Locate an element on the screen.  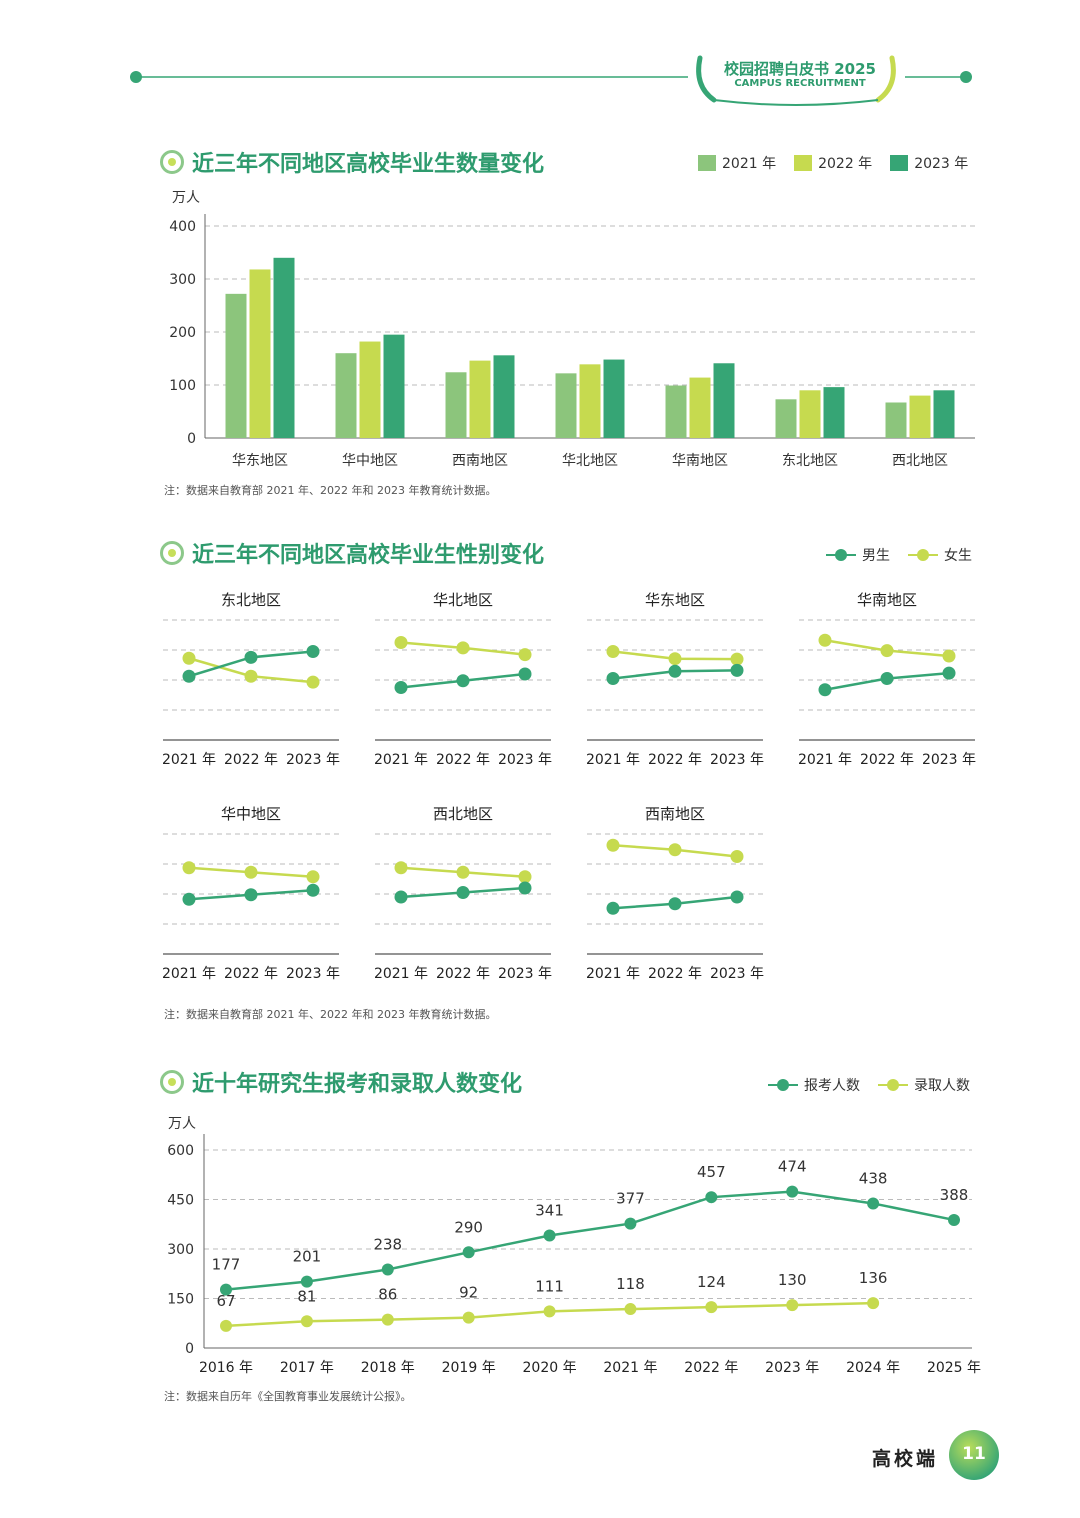
y-tick-label: 200 is located at coordinates (182, 333).